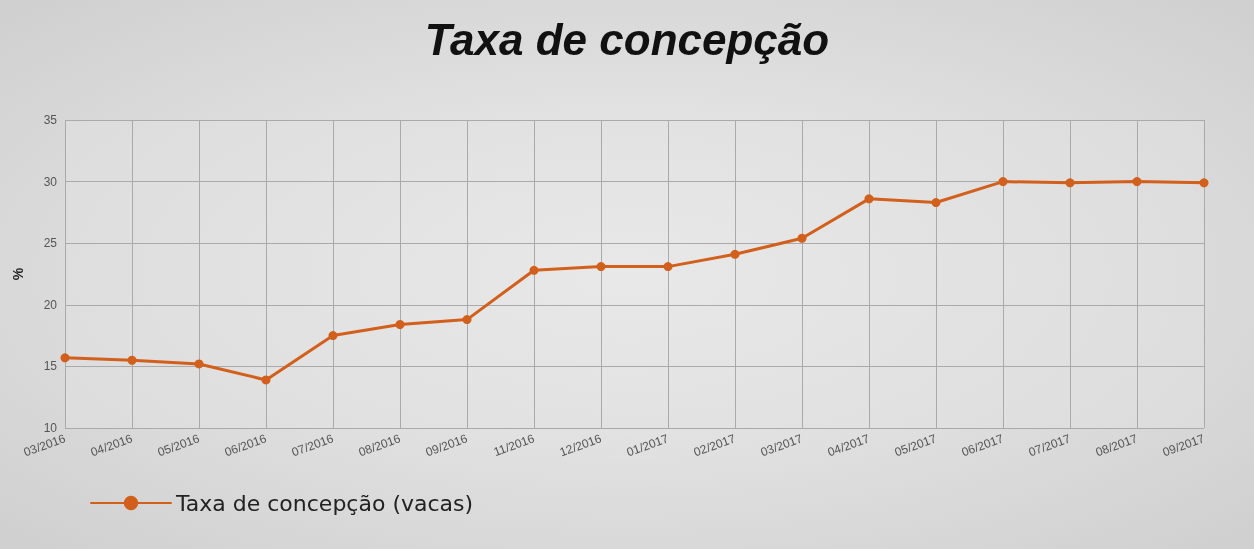  I want to click on y-tick-label: 25, so click(50, 243).